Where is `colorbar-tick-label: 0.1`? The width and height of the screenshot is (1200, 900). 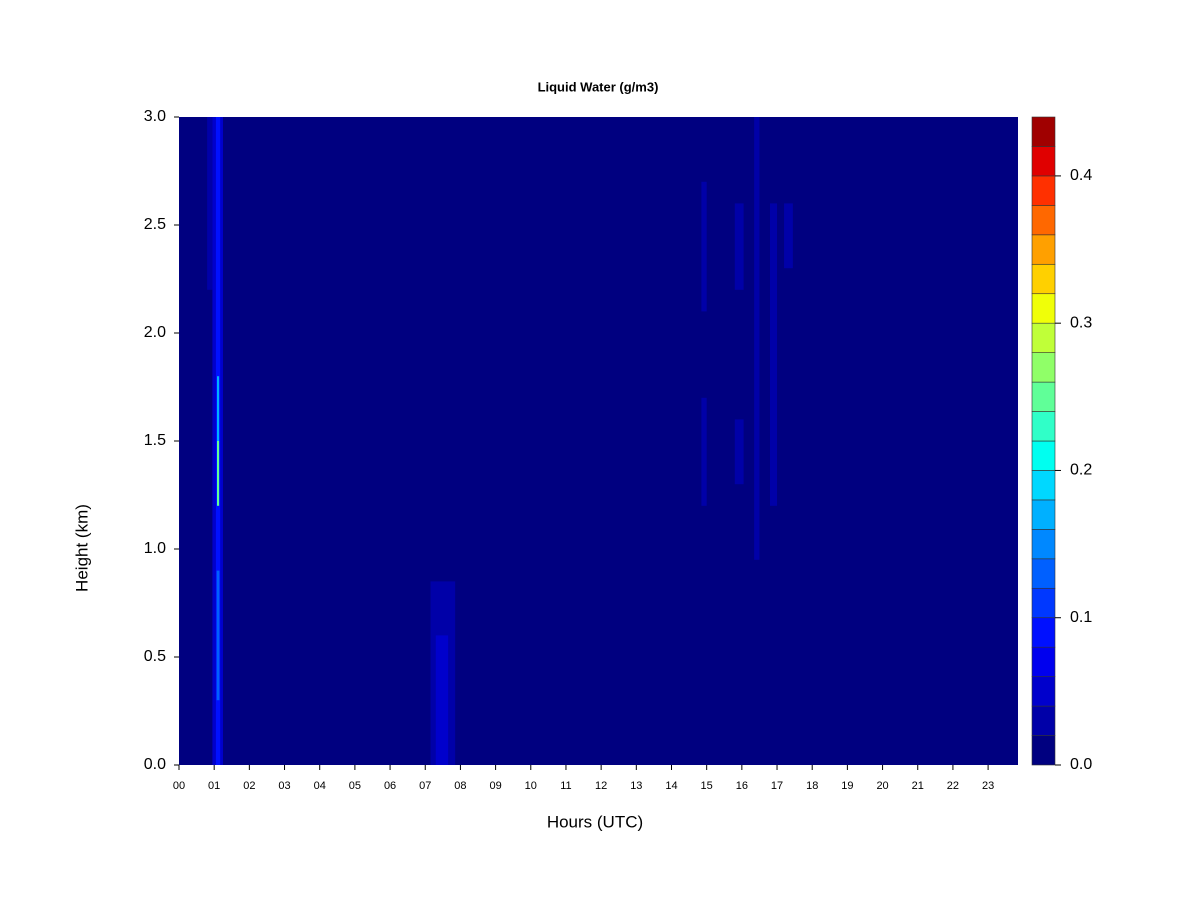
colorbar-tick-label: 0.1 is located at coordinates (1081, 617).